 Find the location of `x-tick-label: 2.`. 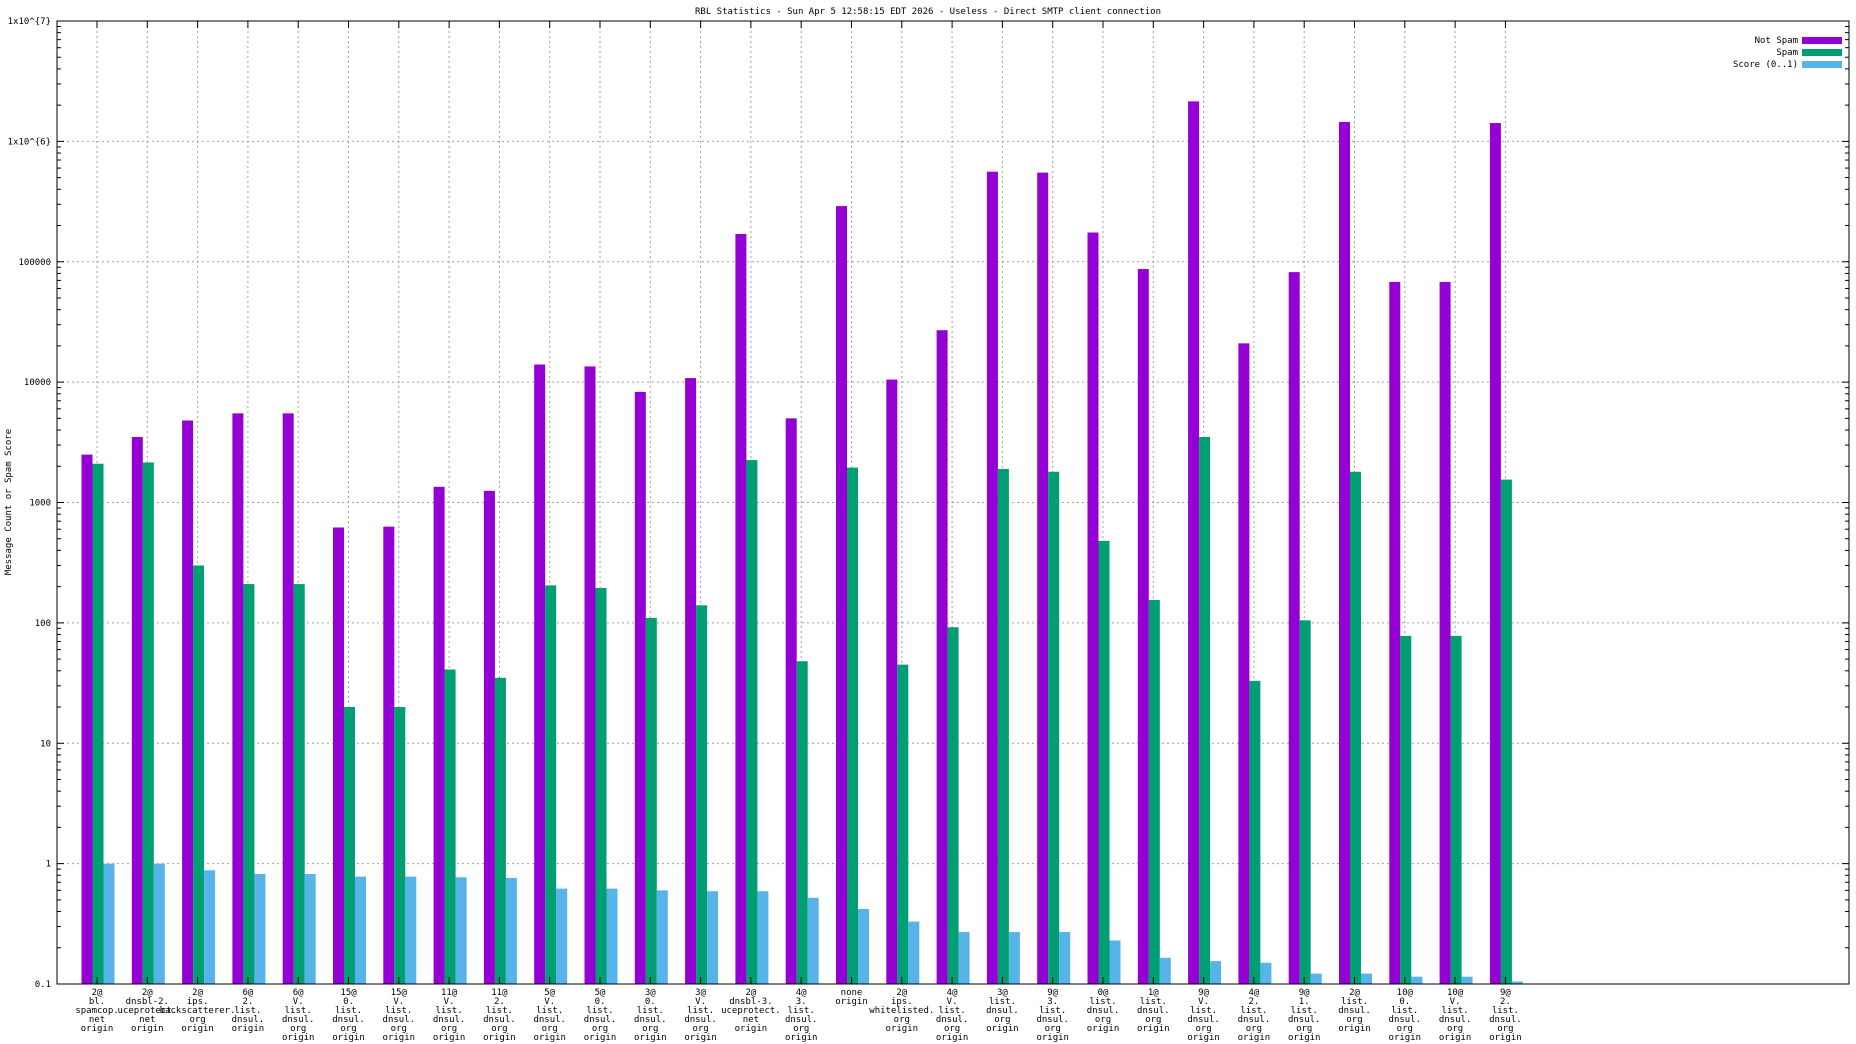

x-tick-label: 2. is located at coordinates (1253, 1002).